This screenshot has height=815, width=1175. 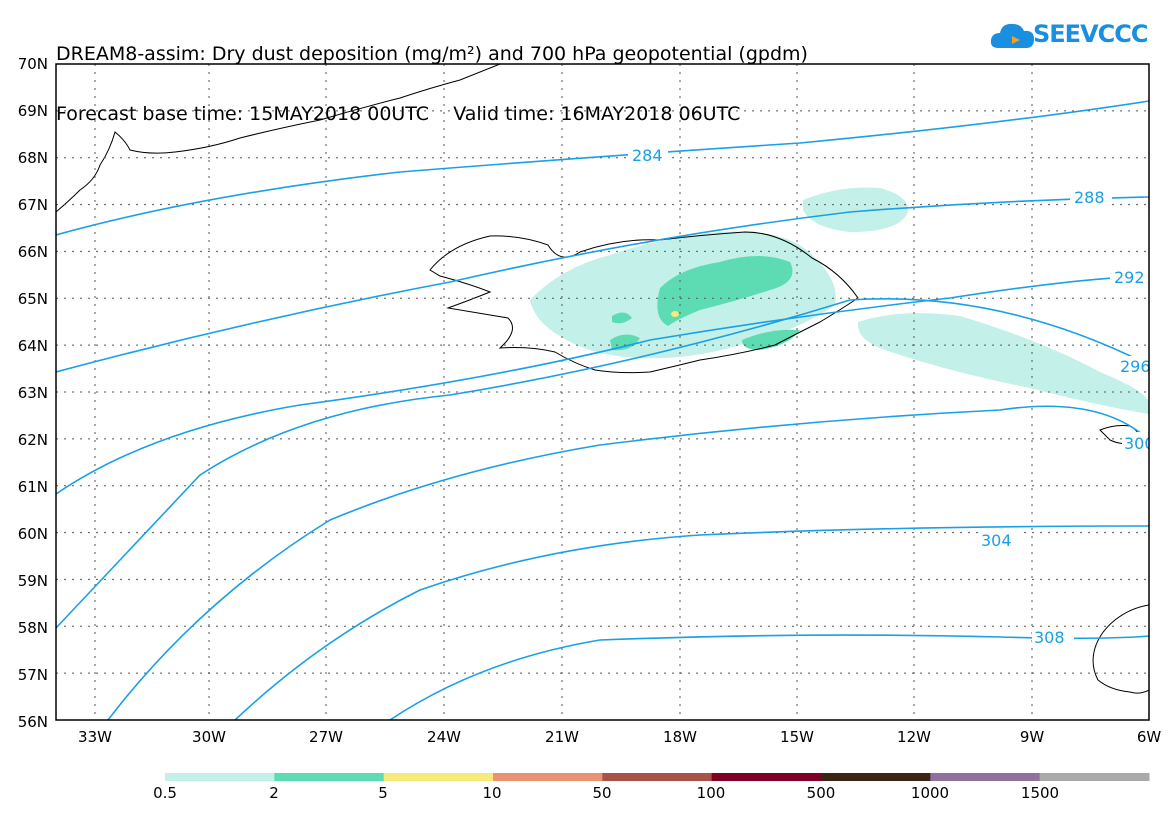 I want to click on legend-label: 1000, so click(x=930, y=793).